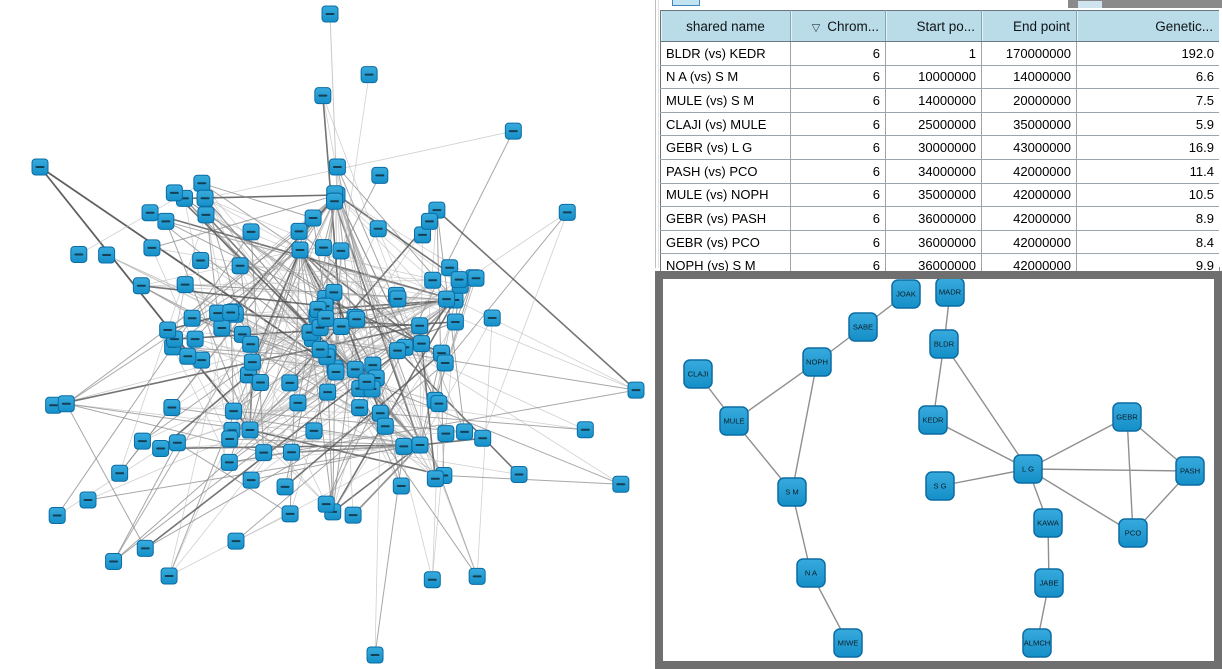 The height and width of the screenshot is (669, 1222). Describe the element at coordinates (950, 292) in the screenshot. I see `node-madr: MADR` at that location.